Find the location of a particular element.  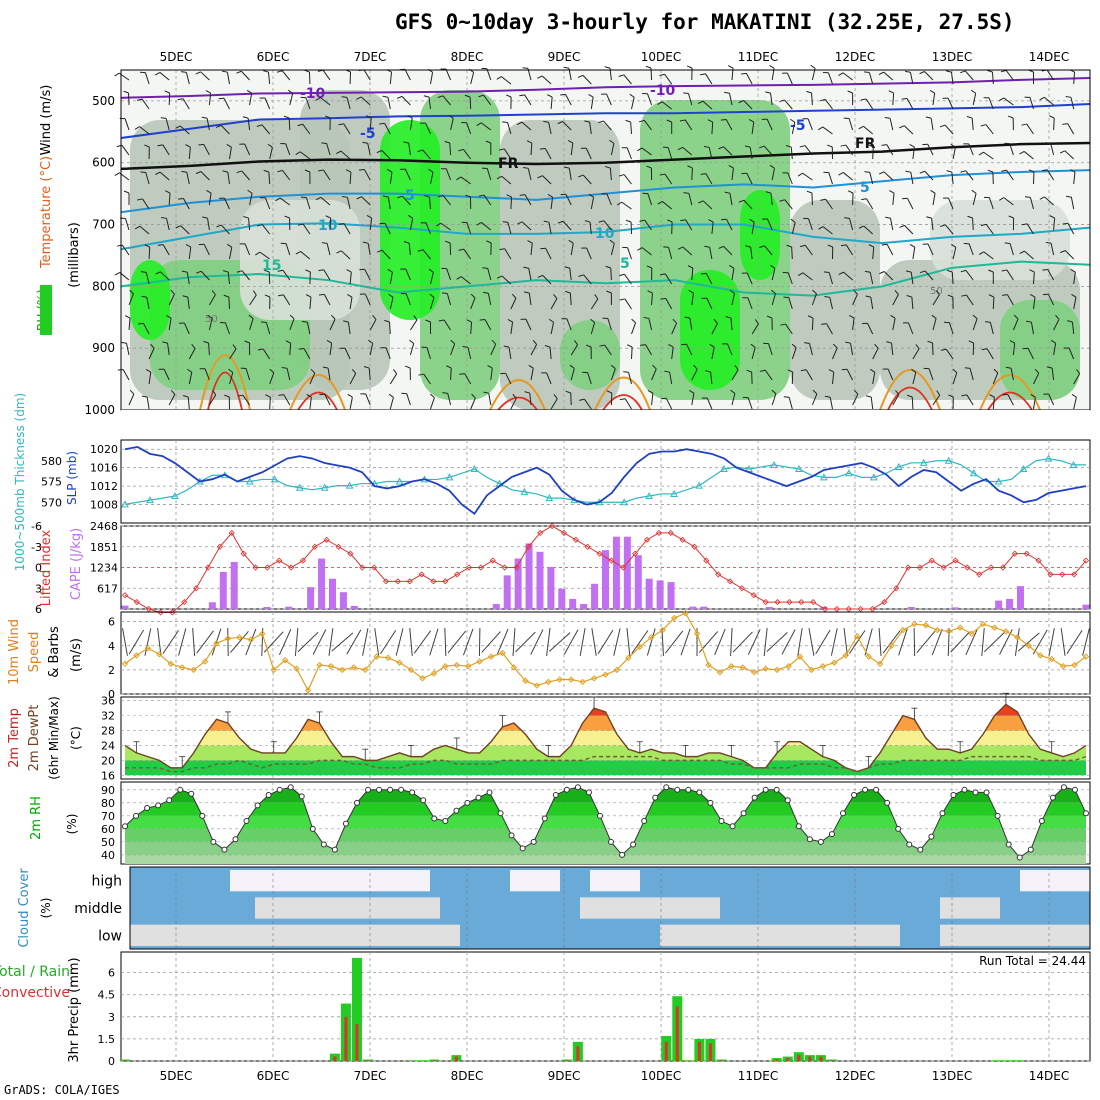

lifted-index-point is located at coordinates (955, 560).